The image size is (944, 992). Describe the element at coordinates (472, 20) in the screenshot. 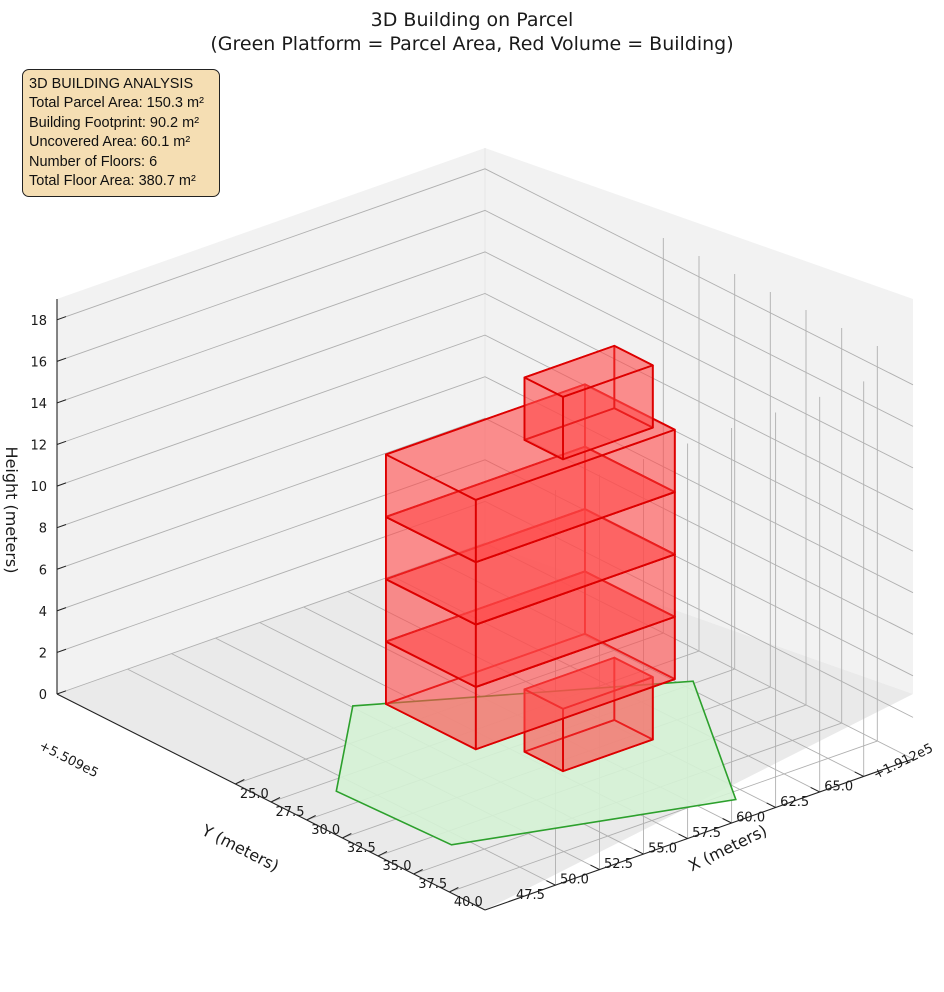

I see `chart-title-line-1: 3D Building on Parcel` at that location.